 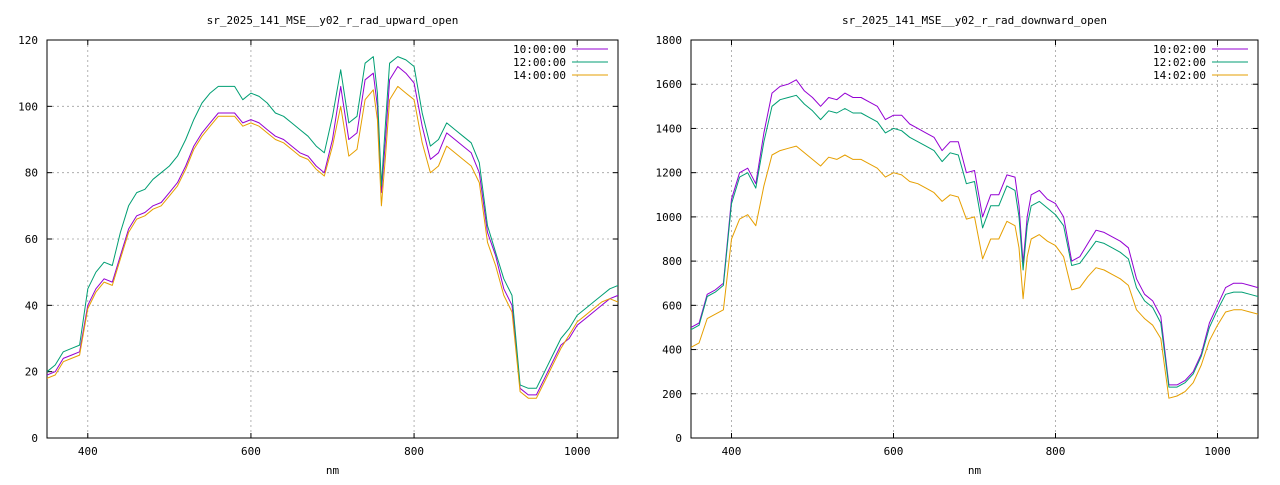 I want to click on y-tick-label: 120, so click(x=28, y=40).